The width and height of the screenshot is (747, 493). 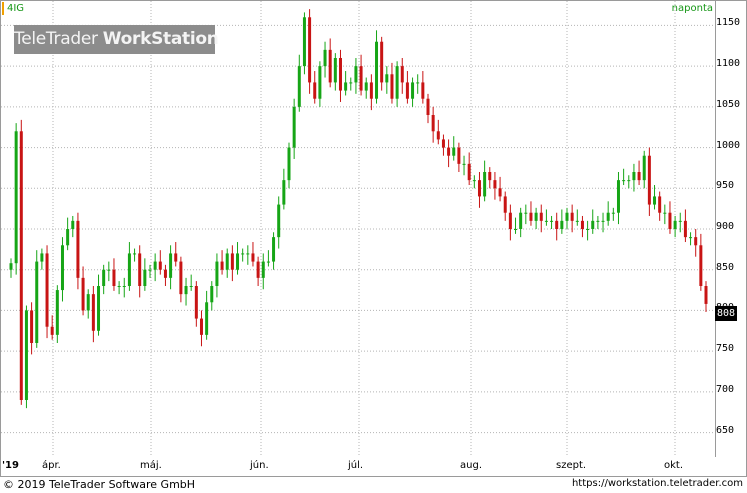 I want to click on x-tick-label: júl., so click(x=356, y=465).